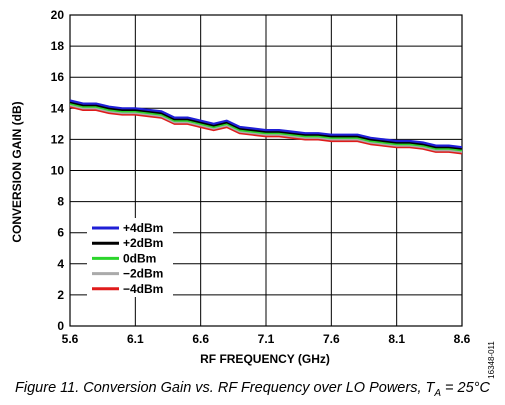  Describe the element at coordinates (266, 339) in the screenshot. I see `x-tick-label: 7.1` at that location.